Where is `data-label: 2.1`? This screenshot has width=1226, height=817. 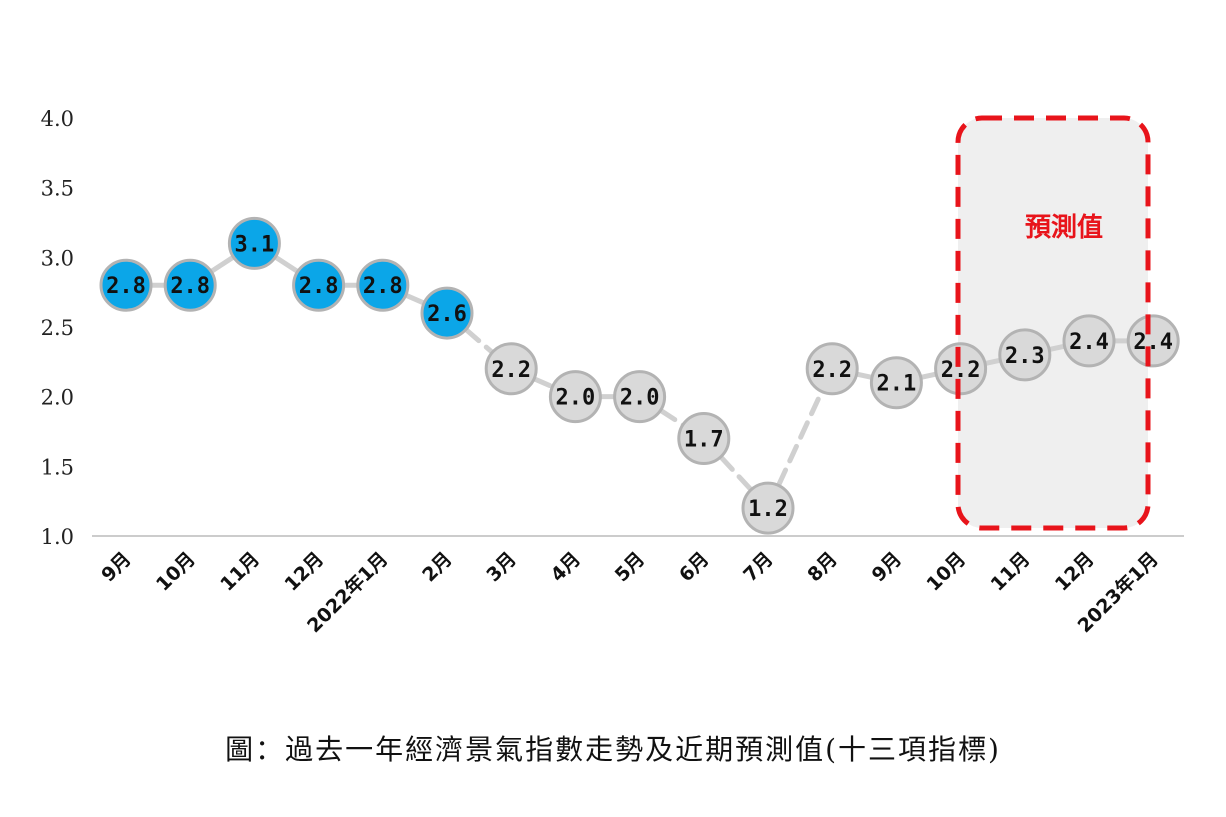 data-label: 2.1 is located at coordinates (897, 384).